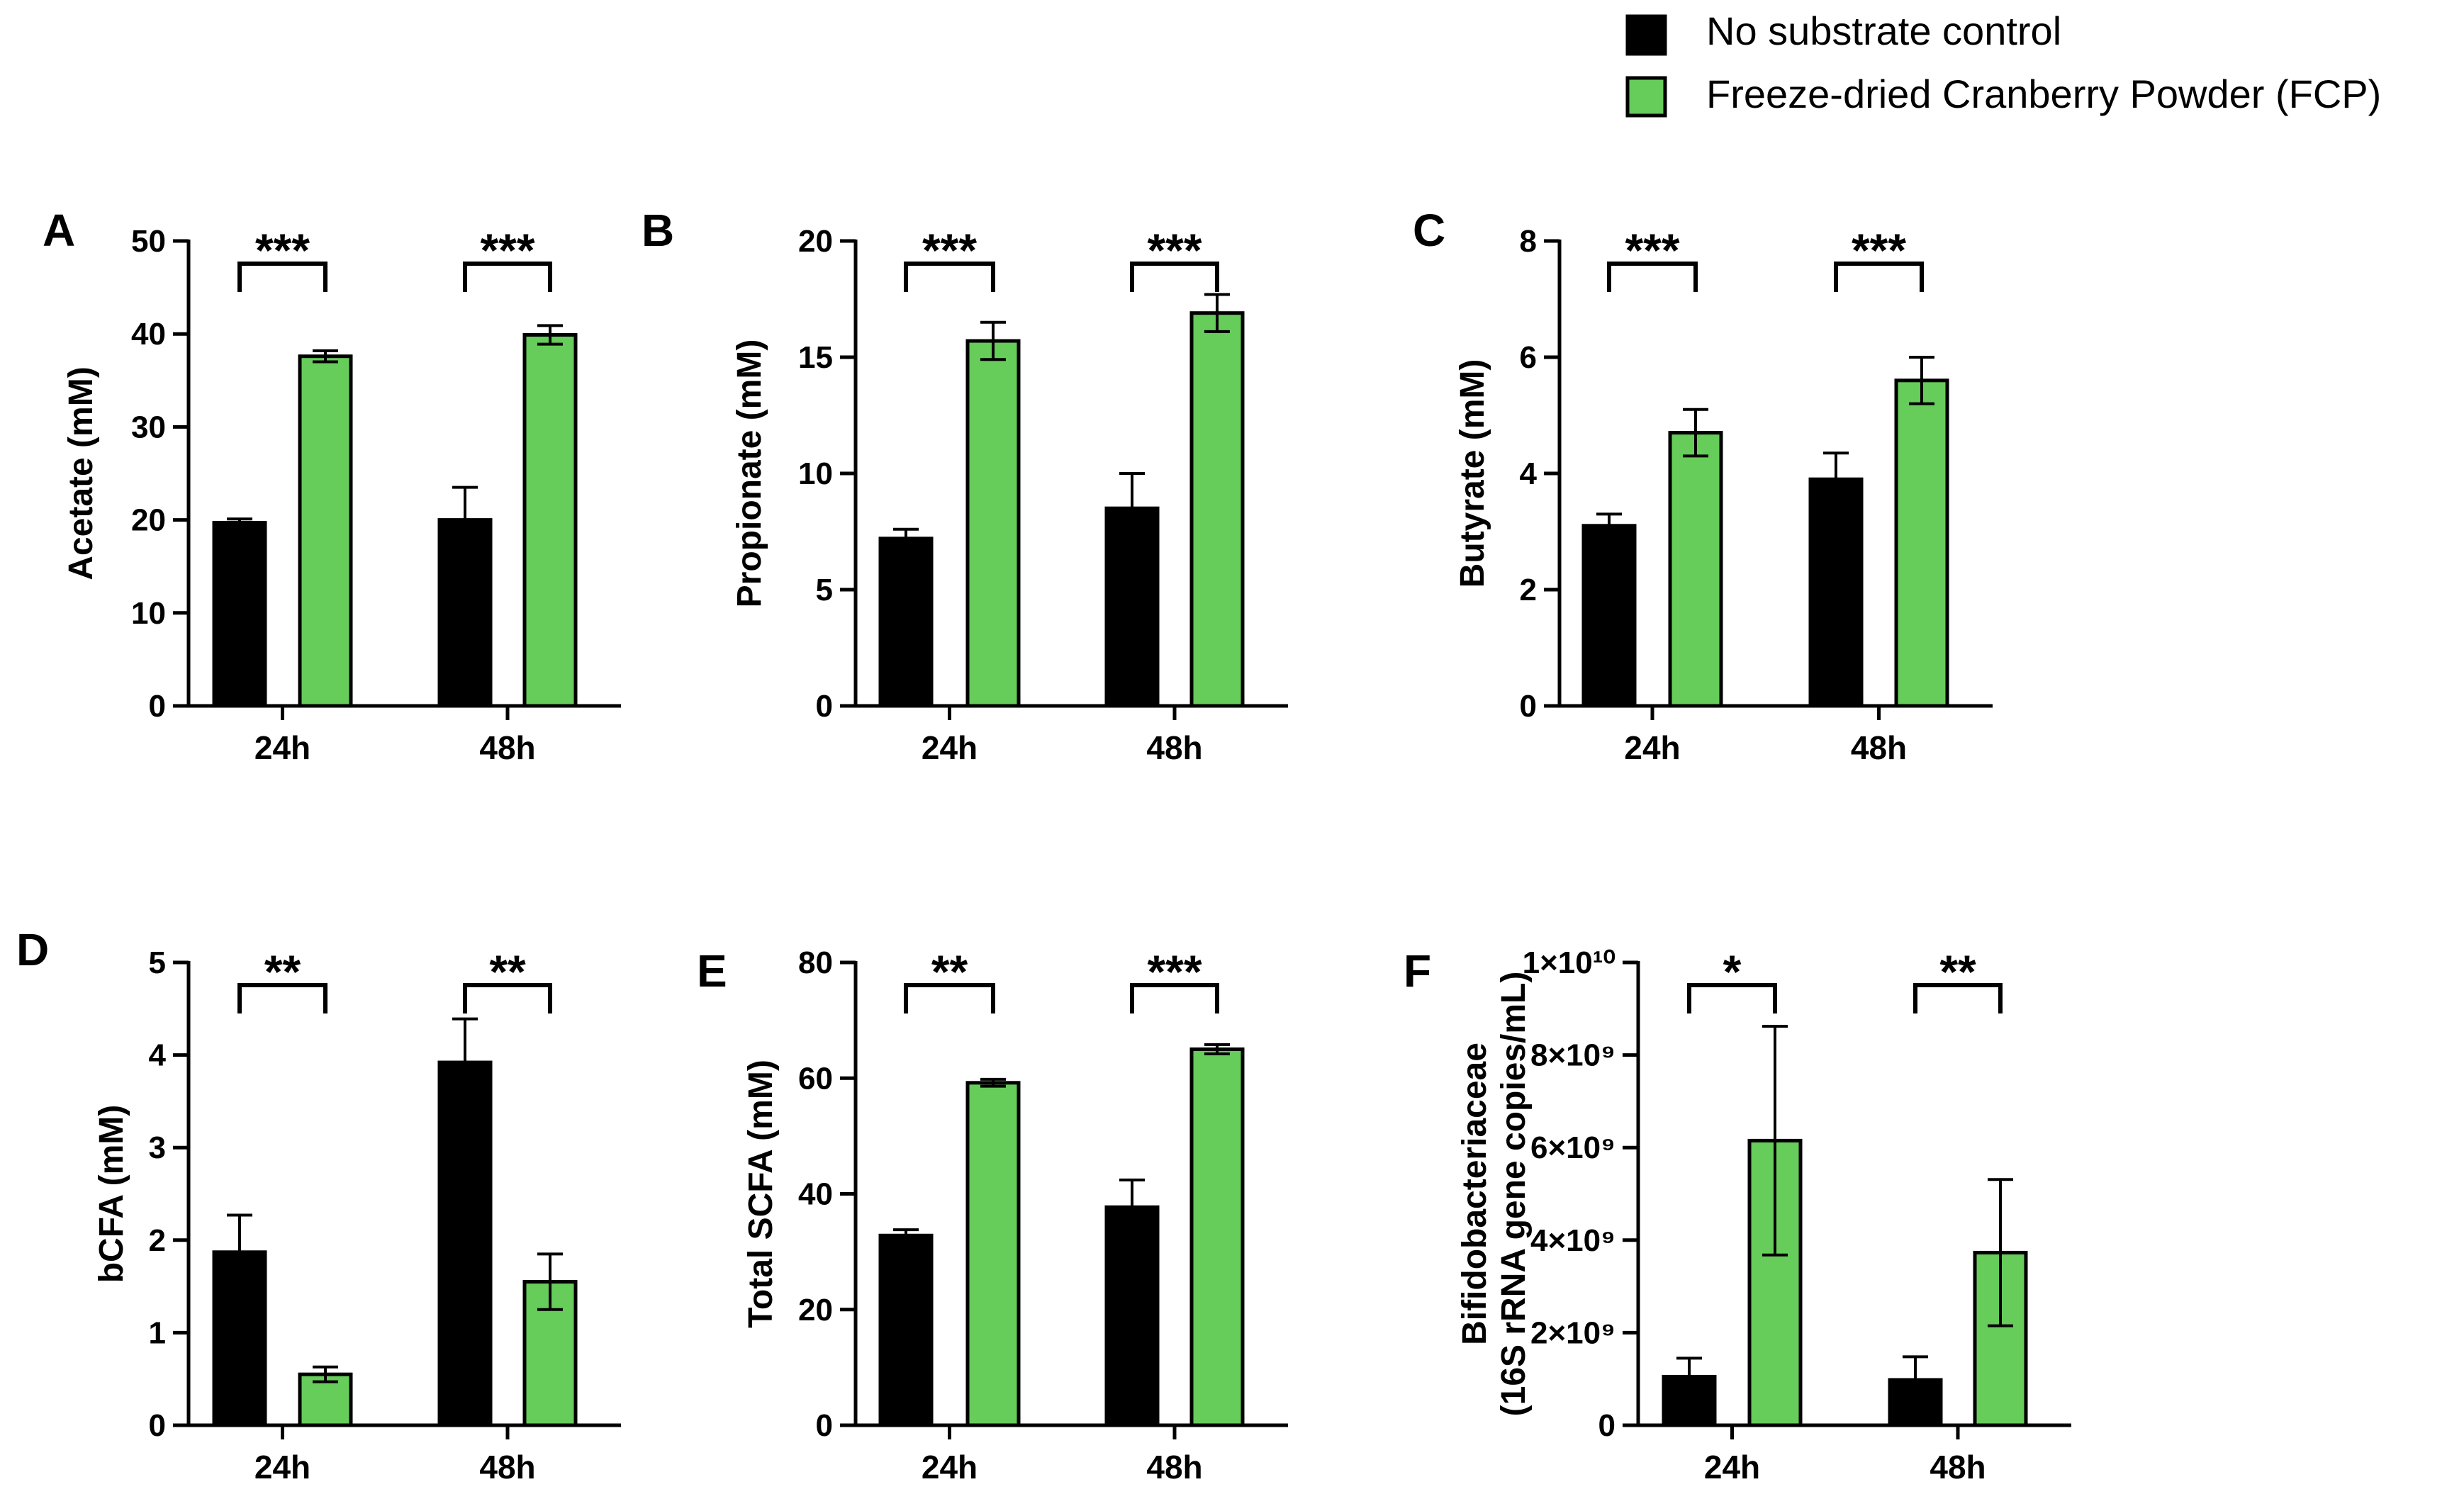 The image size is (2464, 1494). Describe the element at coordinates (1472, 473) in the screenshot. I see `y-axis-label: Butyrate (mM)` at that location.